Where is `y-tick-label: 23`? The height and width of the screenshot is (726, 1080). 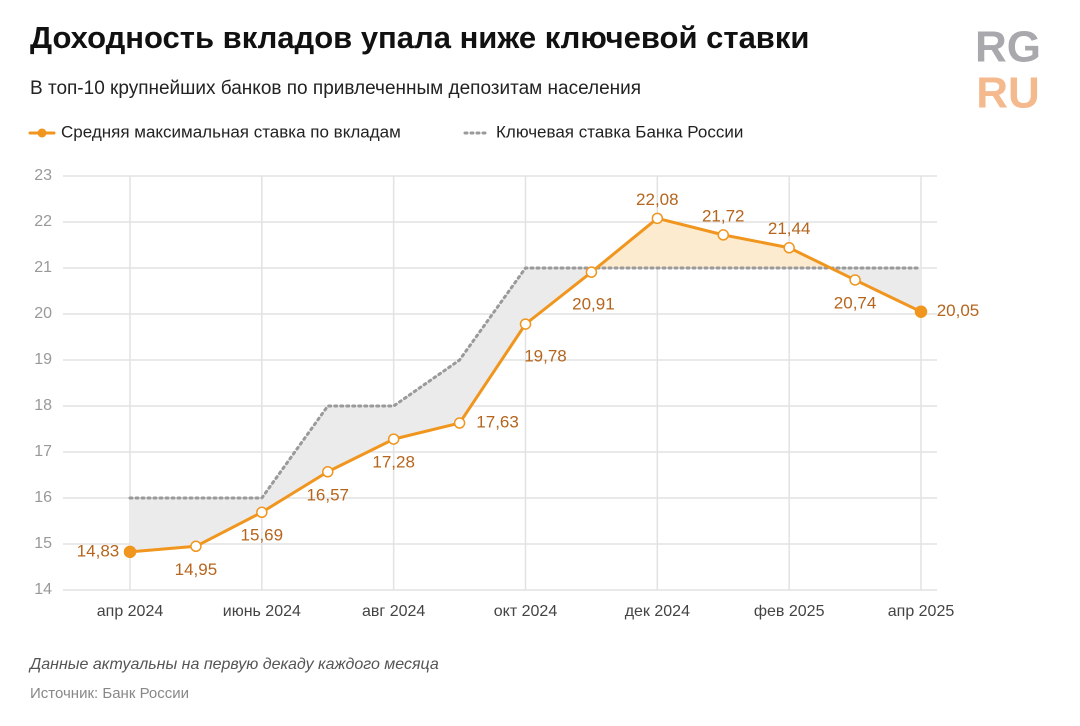
y-tick-label: 23 is located at coordinates (43, 175).